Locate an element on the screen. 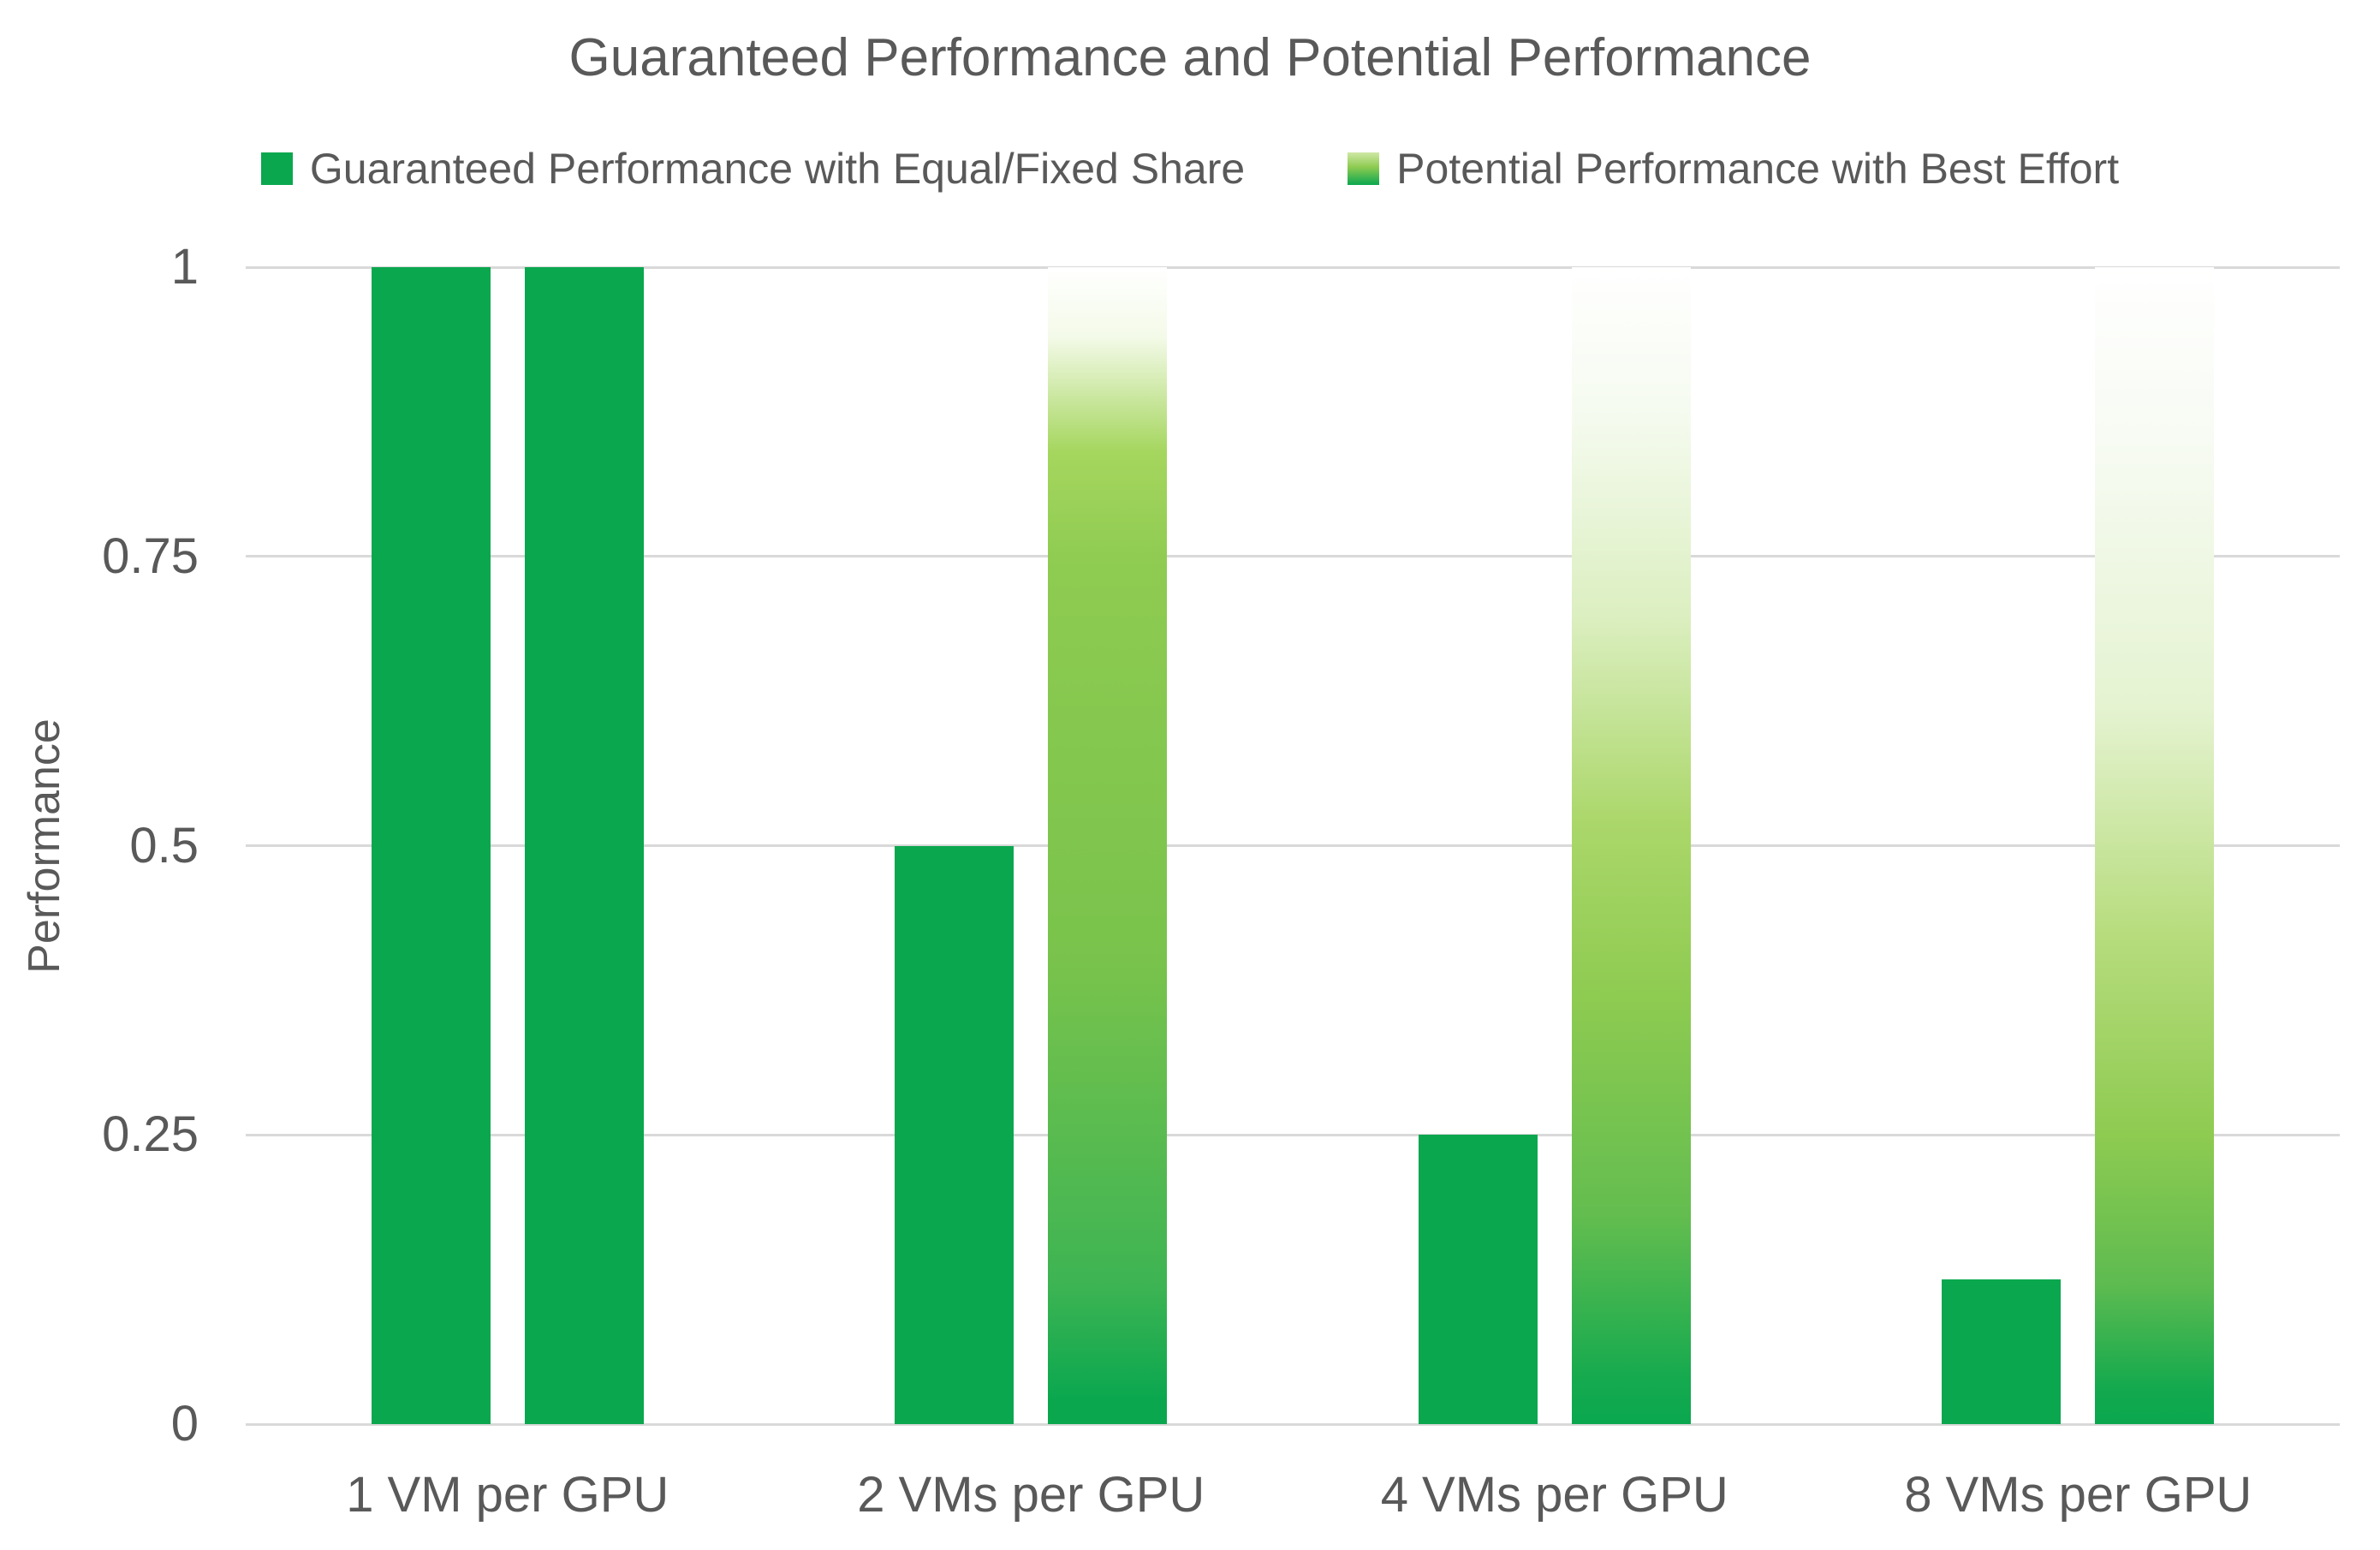 This screenshot has width=2380, height=1550. y-tick-label: 0 is located at coordinates (185, 1424).